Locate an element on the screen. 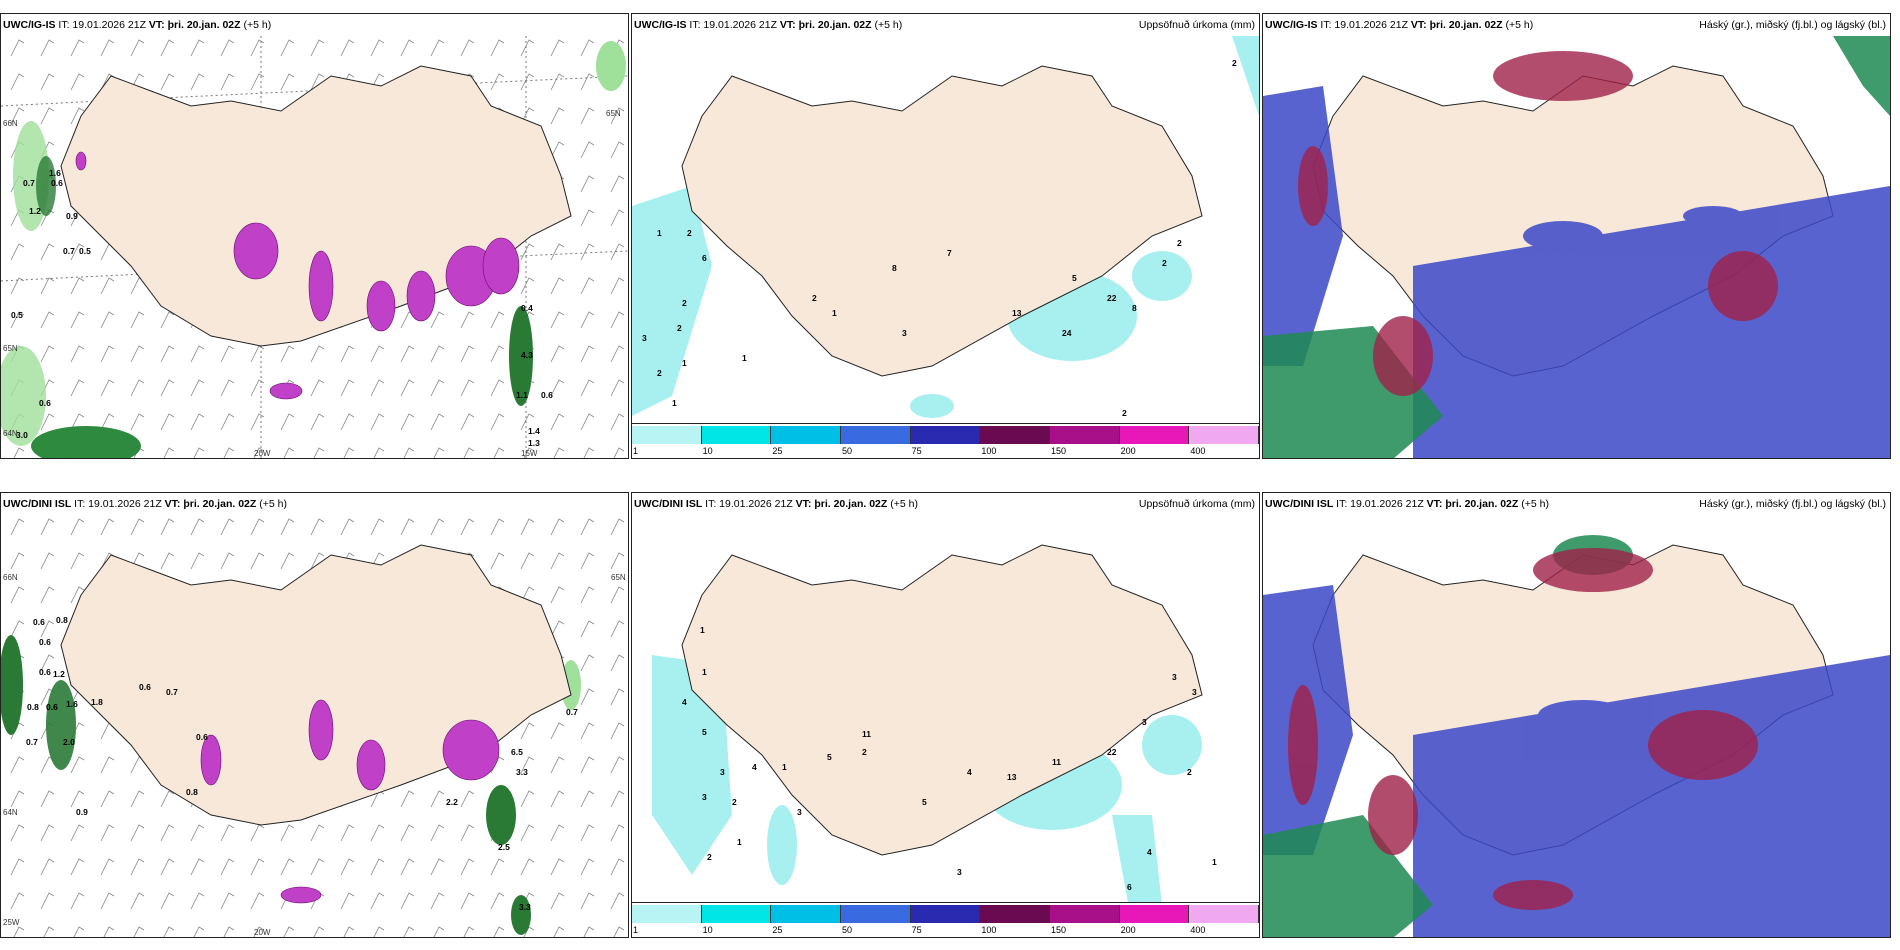 The image size is (1900, 950). green-precip-shading is located at coordinates (313, 249).